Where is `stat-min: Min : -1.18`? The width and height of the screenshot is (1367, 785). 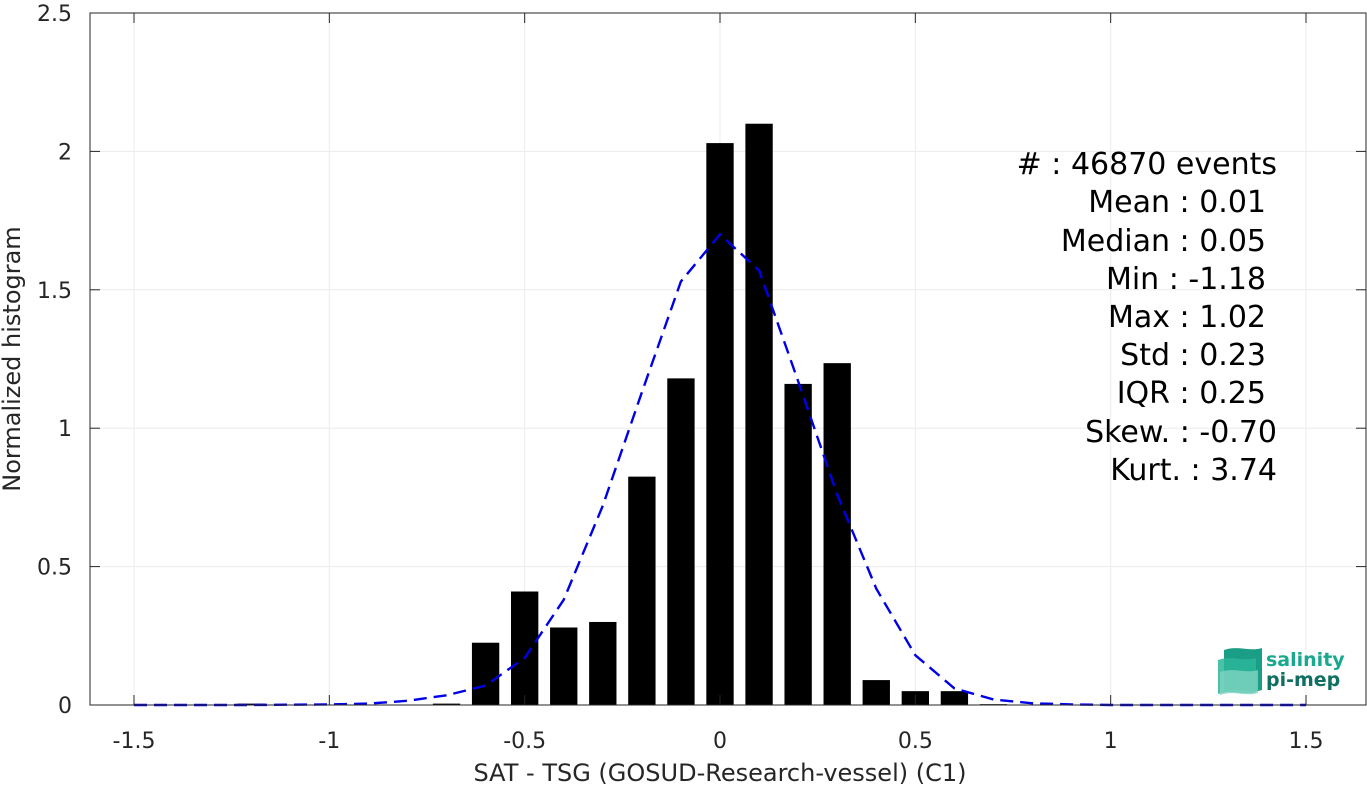 stat-min: Min : -1.18 is located at coordinates (1186, 279).